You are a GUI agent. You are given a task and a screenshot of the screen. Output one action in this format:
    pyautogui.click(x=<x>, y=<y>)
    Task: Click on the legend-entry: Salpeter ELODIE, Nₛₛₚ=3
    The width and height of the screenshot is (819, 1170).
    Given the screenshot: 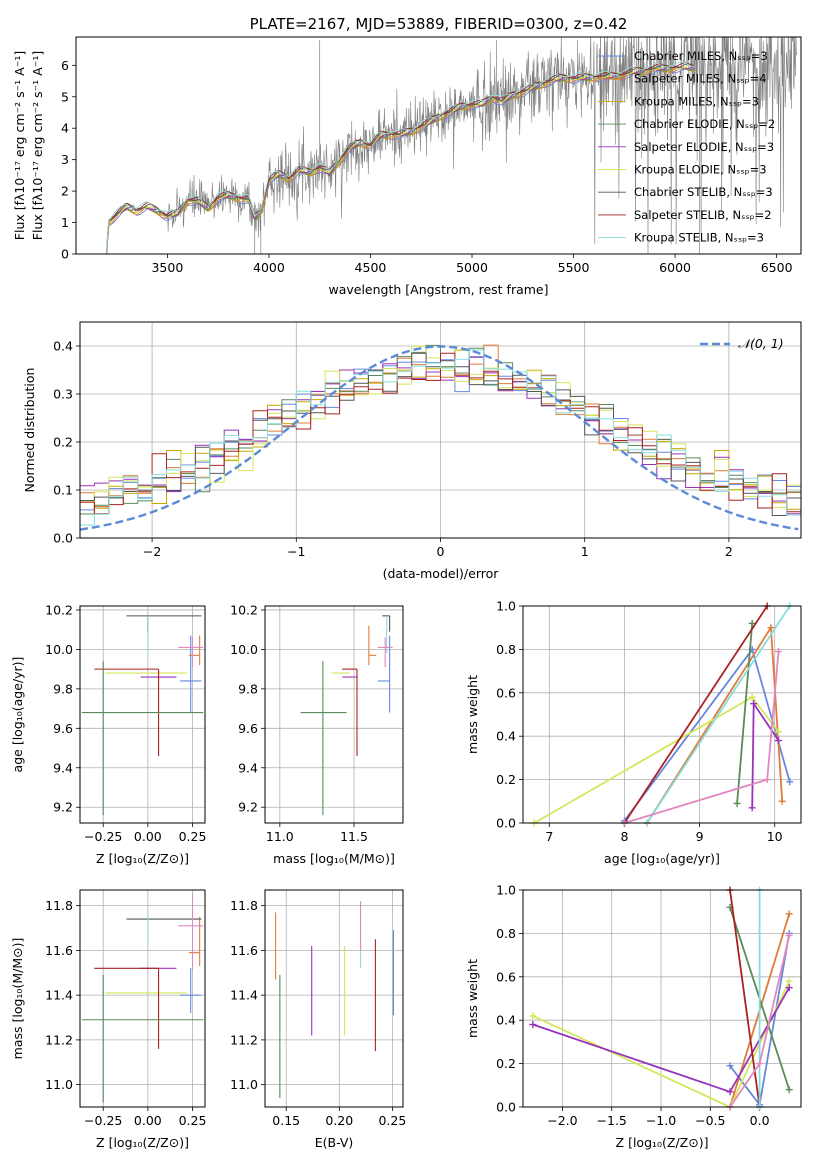 What is the action you would take?
    pyautogui.click(x=704, y=147)
    